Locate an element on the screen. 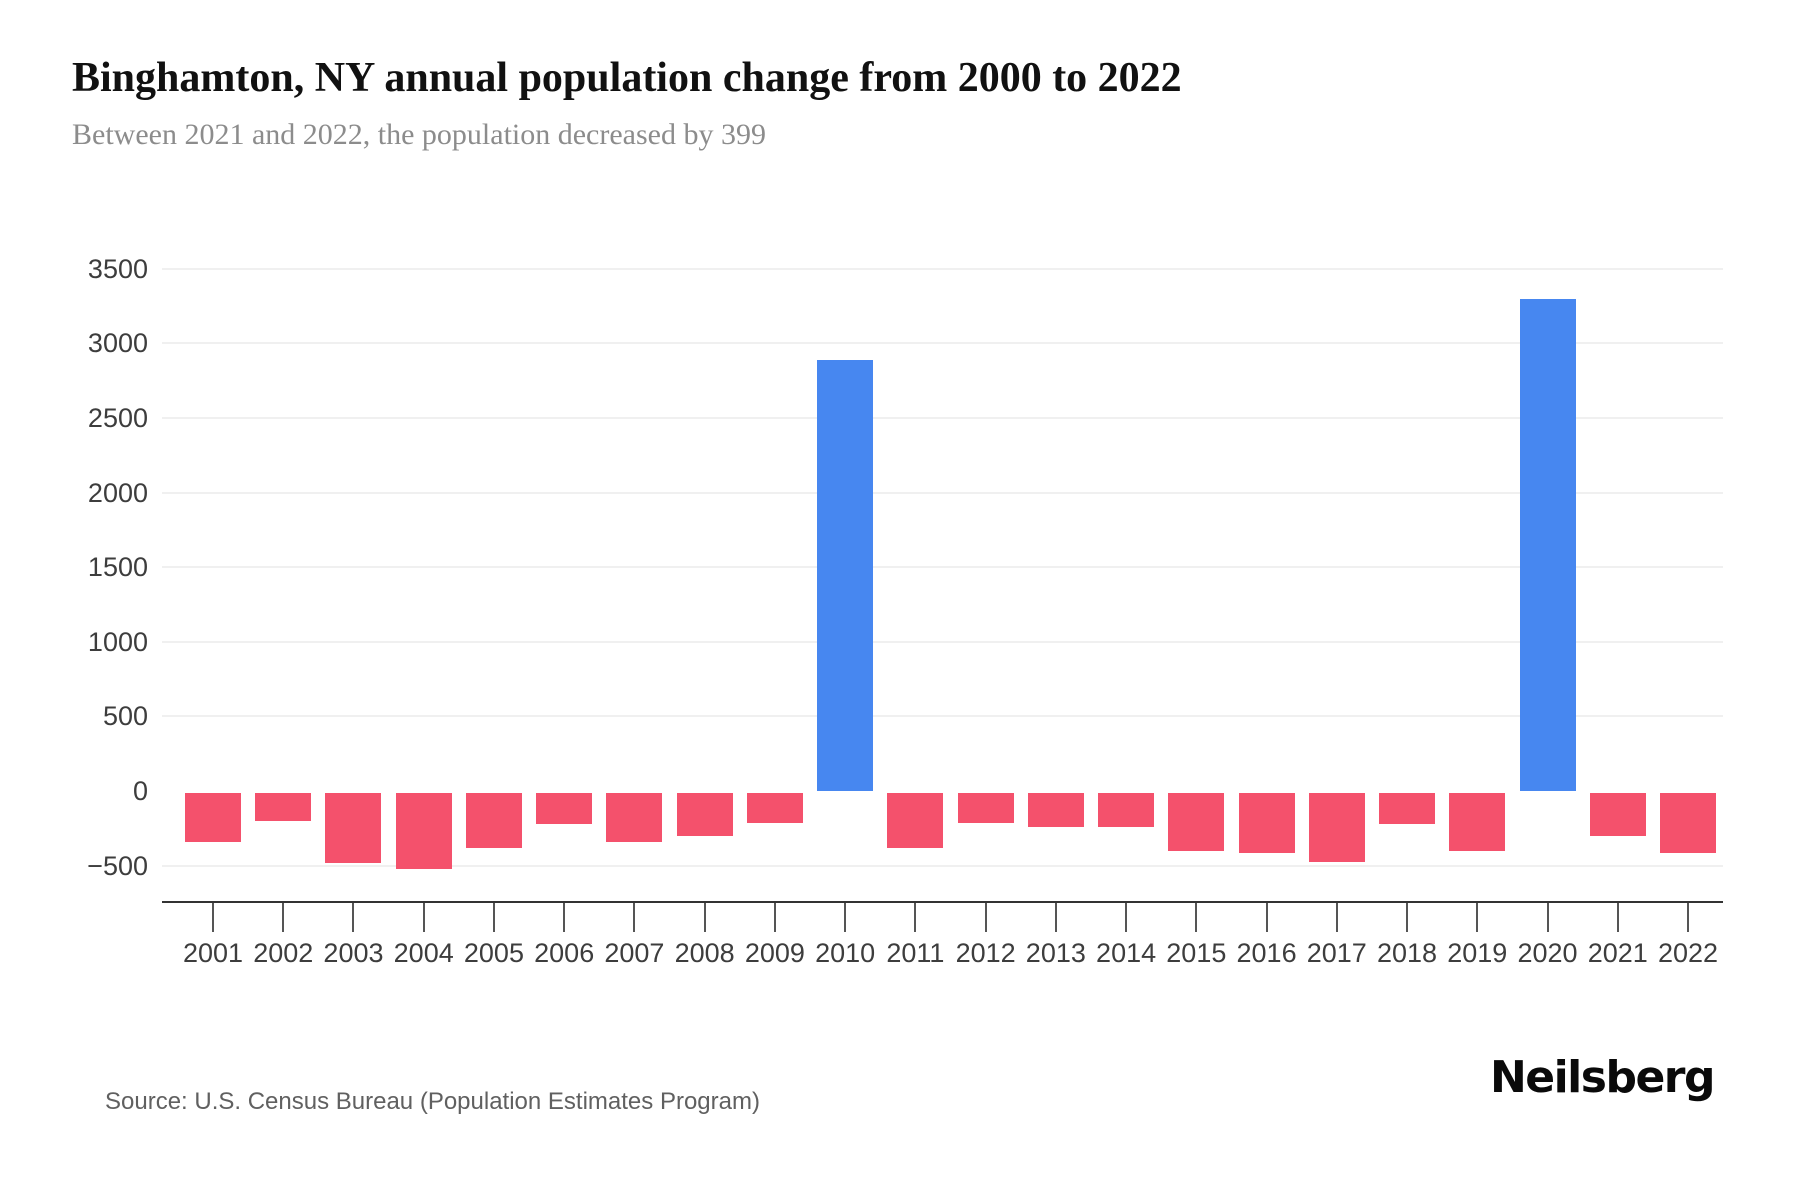  bar-2007 is located at coordinates (634, 818).